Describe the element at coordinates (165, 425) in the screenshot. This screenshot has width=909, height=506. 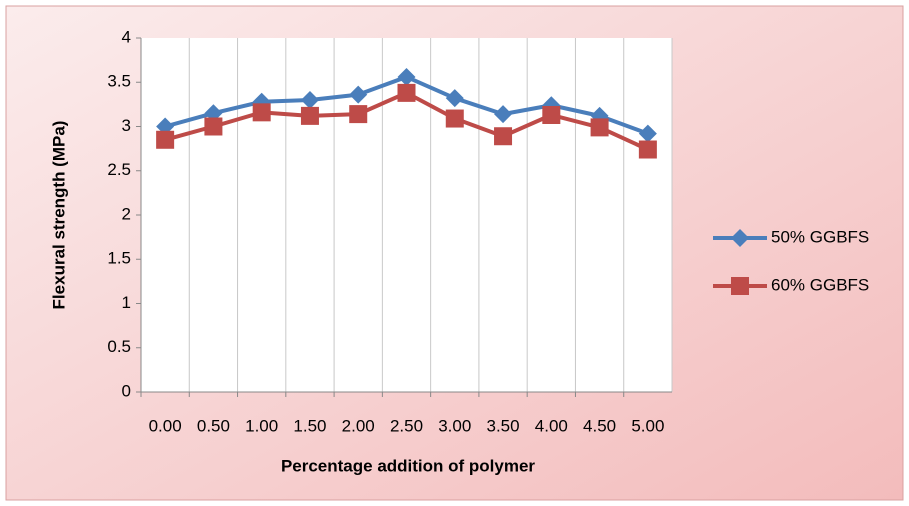
I see `x-tick-label: 0.00` at that location.